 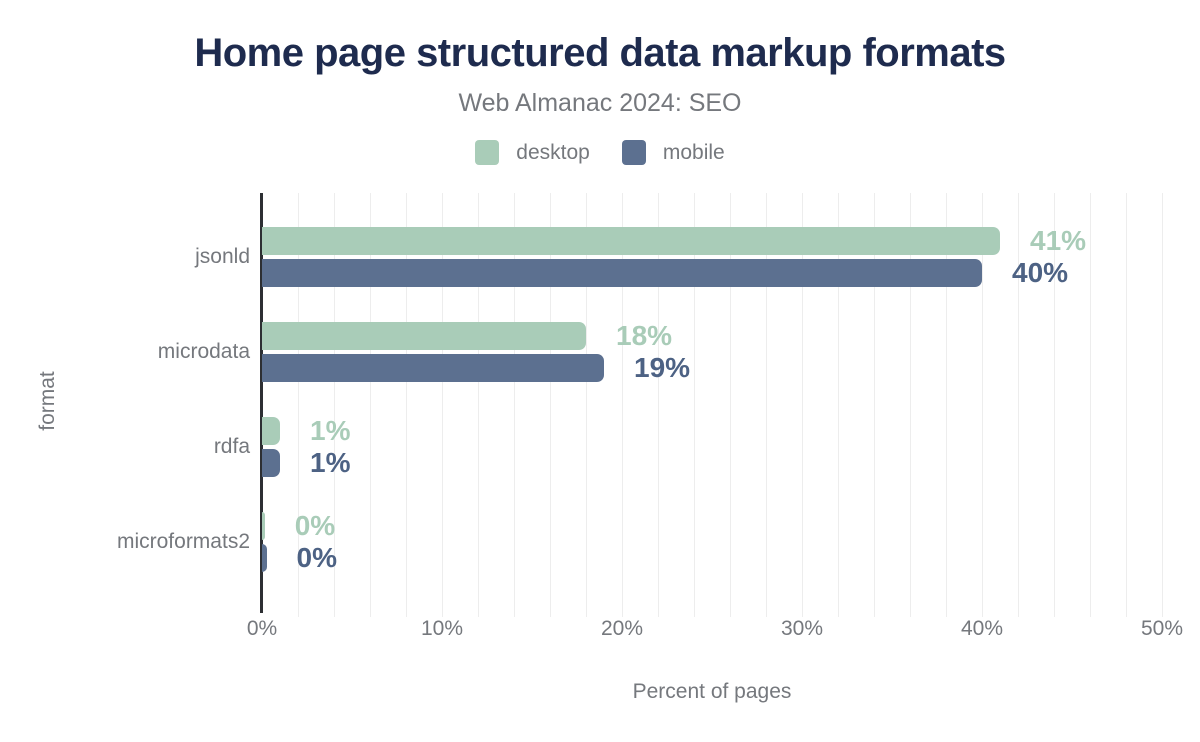 I want to click on chart-subtitle: Web Almanac 2024: SEO, so click(x=600, y=103).